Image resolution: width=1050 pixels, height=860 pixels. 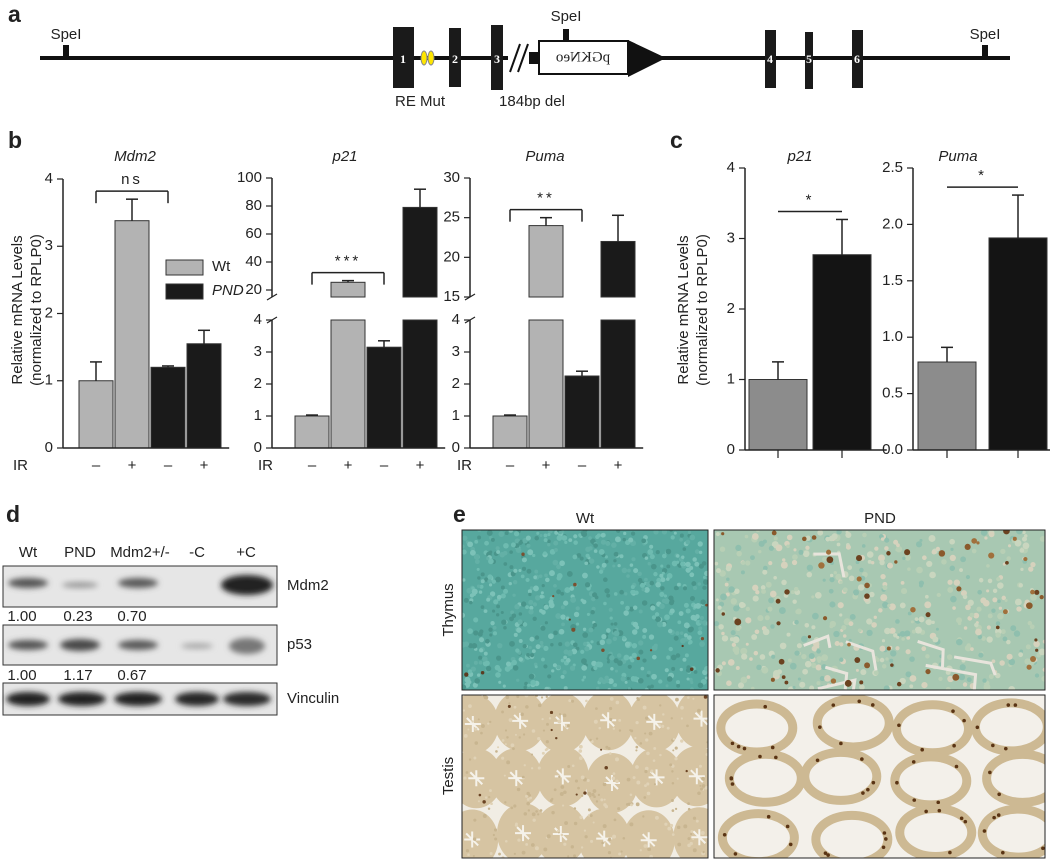 I want to click on y-tick-label: 30, so click(x=451, y=177).